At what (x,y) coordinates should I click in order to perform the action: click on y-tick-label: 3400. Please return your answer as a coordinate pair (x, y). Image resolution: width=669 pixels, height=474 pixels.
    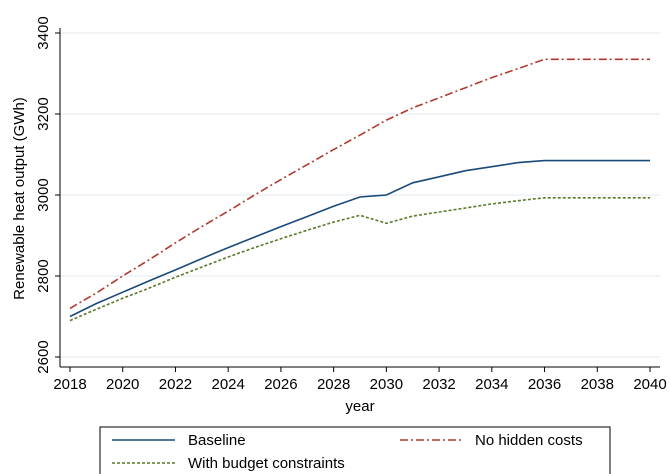
    Looking at the image, I should click on (43, 32).